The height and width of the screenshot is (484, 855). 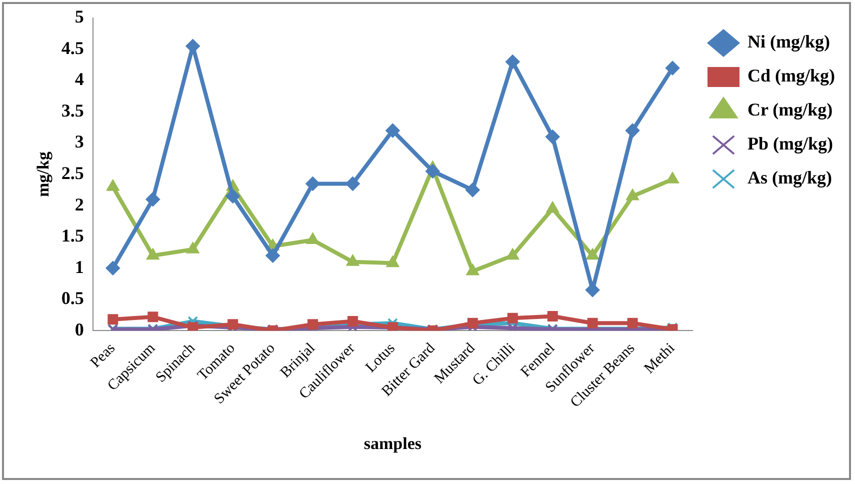 I want to click on y-tick-label: 5, so click(x=79, y=16).